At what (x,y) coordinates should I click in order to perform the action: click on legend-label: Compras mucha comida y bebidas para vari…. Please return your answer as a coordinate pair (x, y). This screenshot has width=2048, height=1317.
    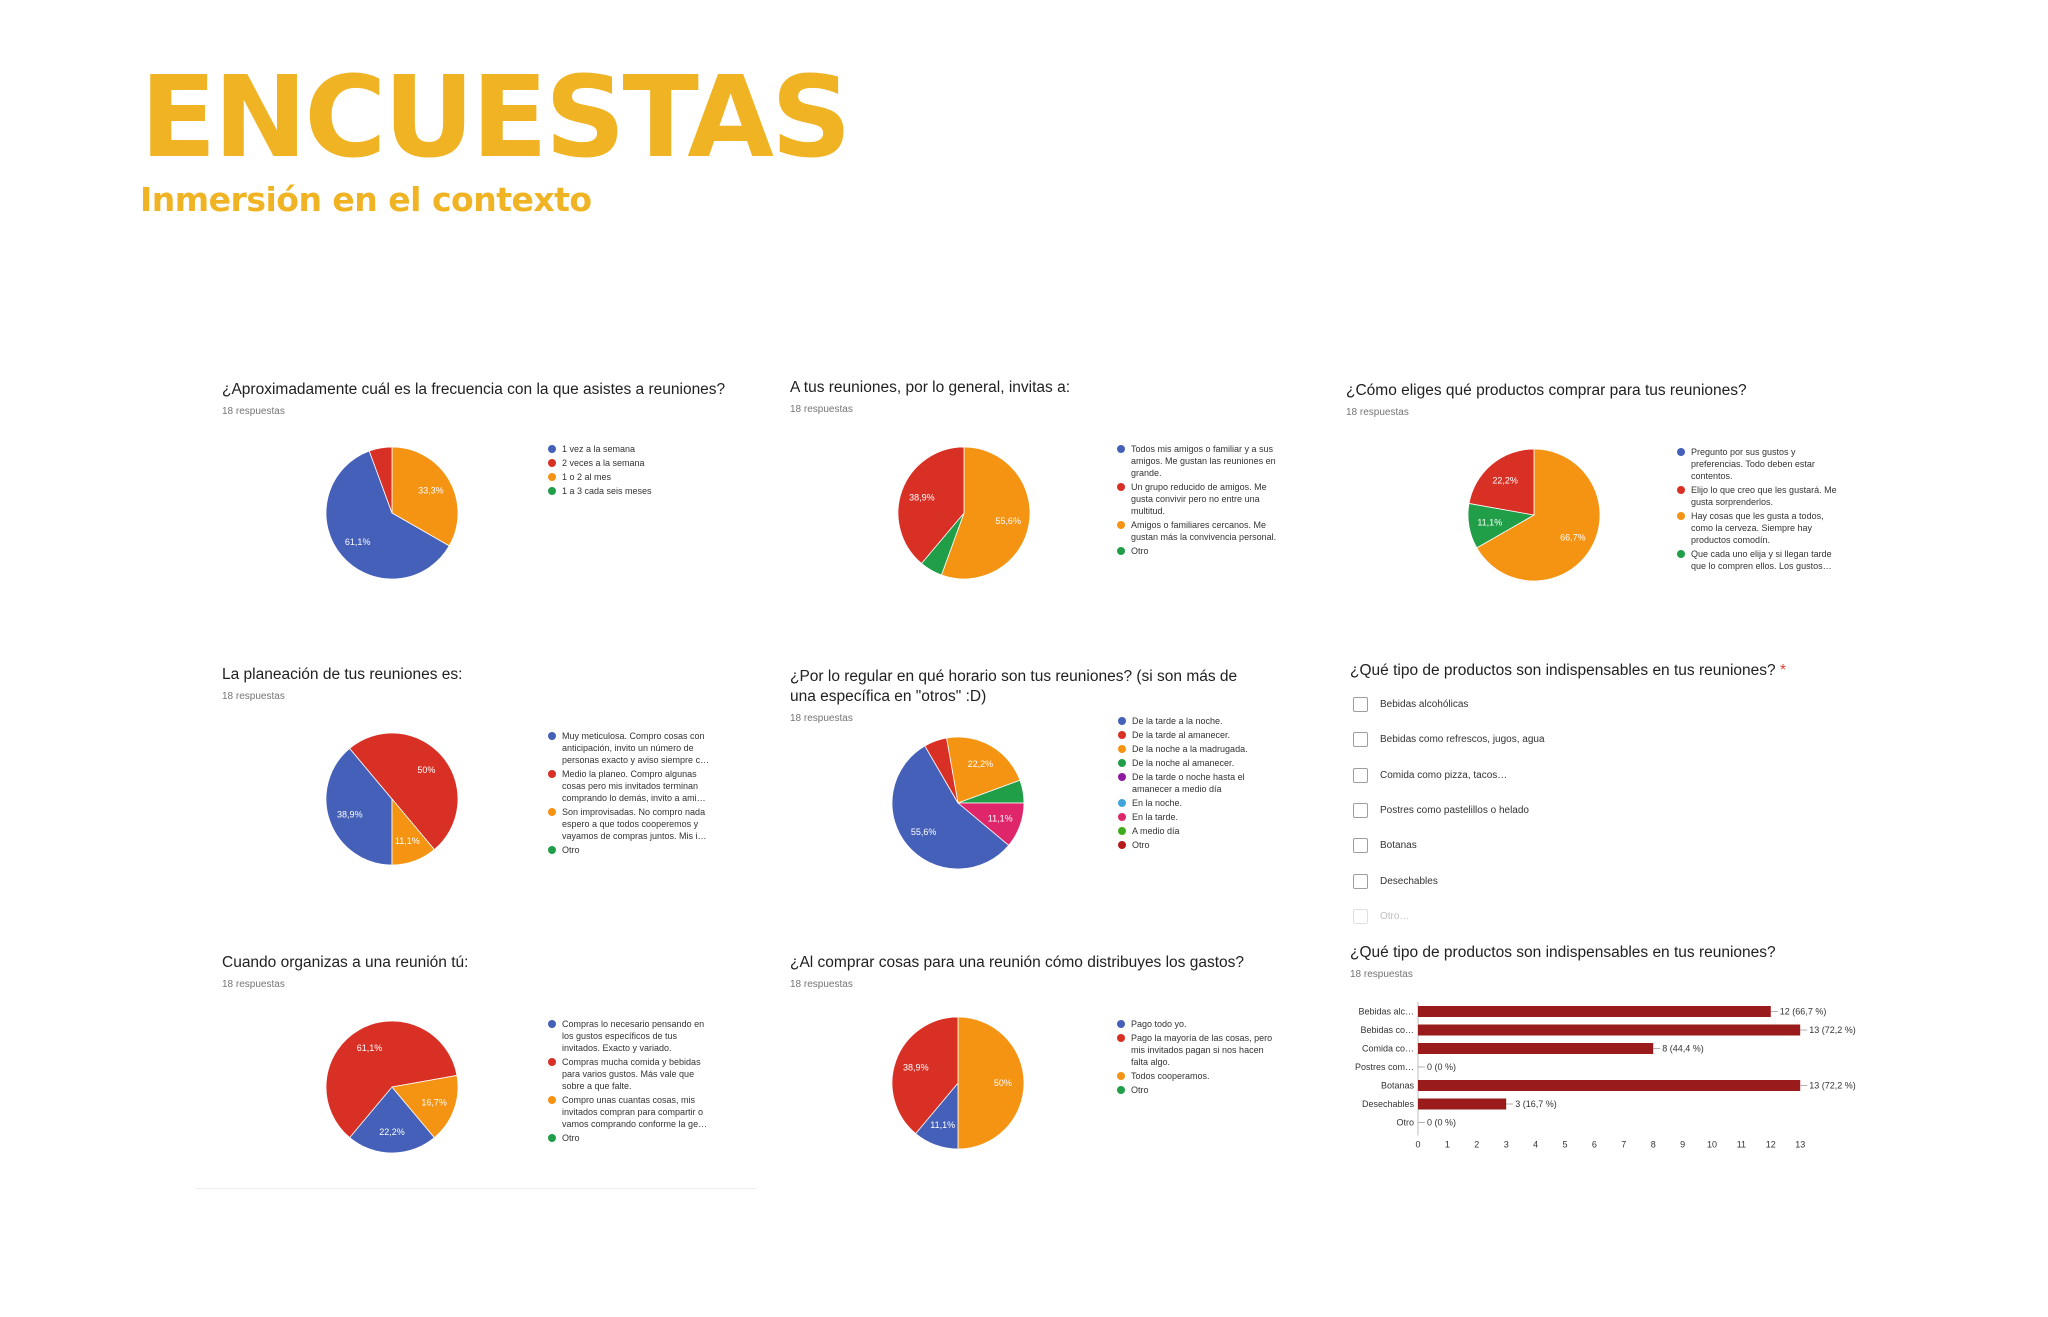
    Looking at the image, I should click on (631, 1074).